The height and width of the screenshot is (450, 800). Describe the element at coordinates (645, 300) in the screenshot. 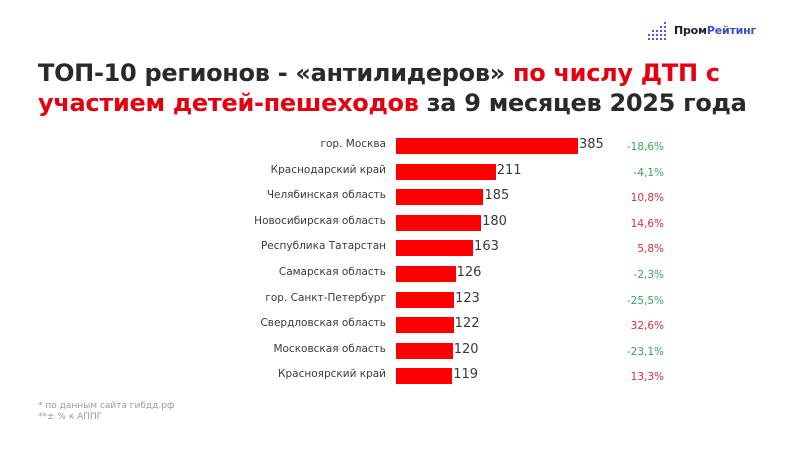

I see `change-percent: -25,5%` at that location.